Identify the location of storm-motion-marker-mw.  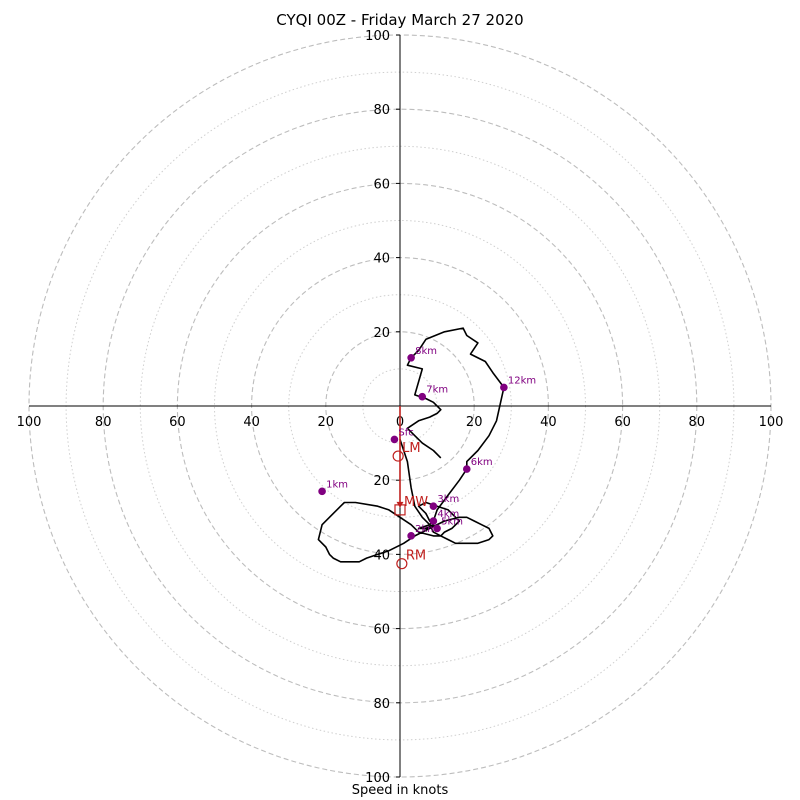
(400, 510).